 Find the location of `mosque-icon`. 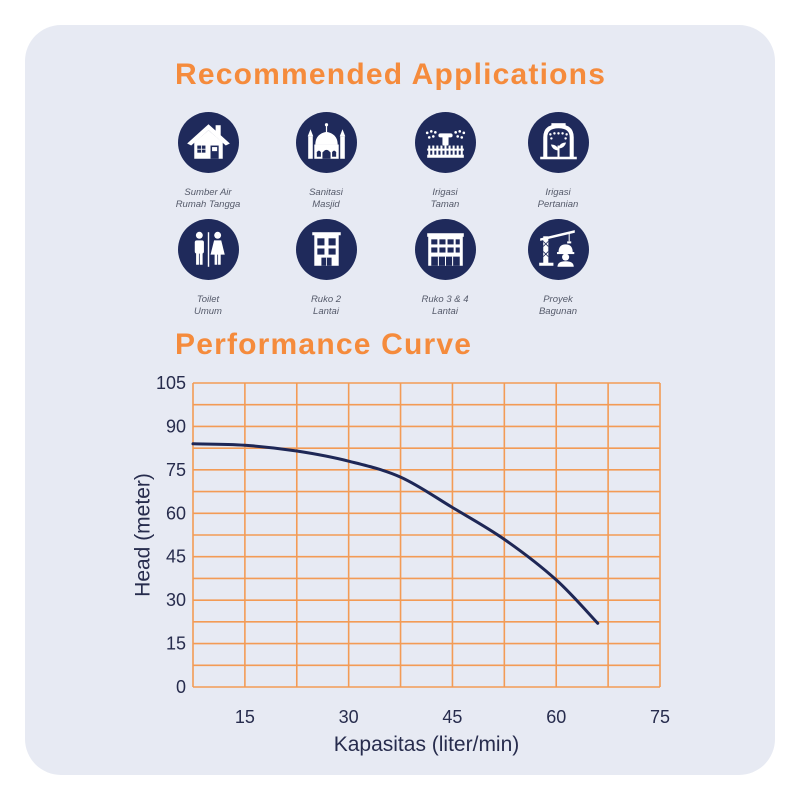

mosque-icon is located at coordinates (326, 142).